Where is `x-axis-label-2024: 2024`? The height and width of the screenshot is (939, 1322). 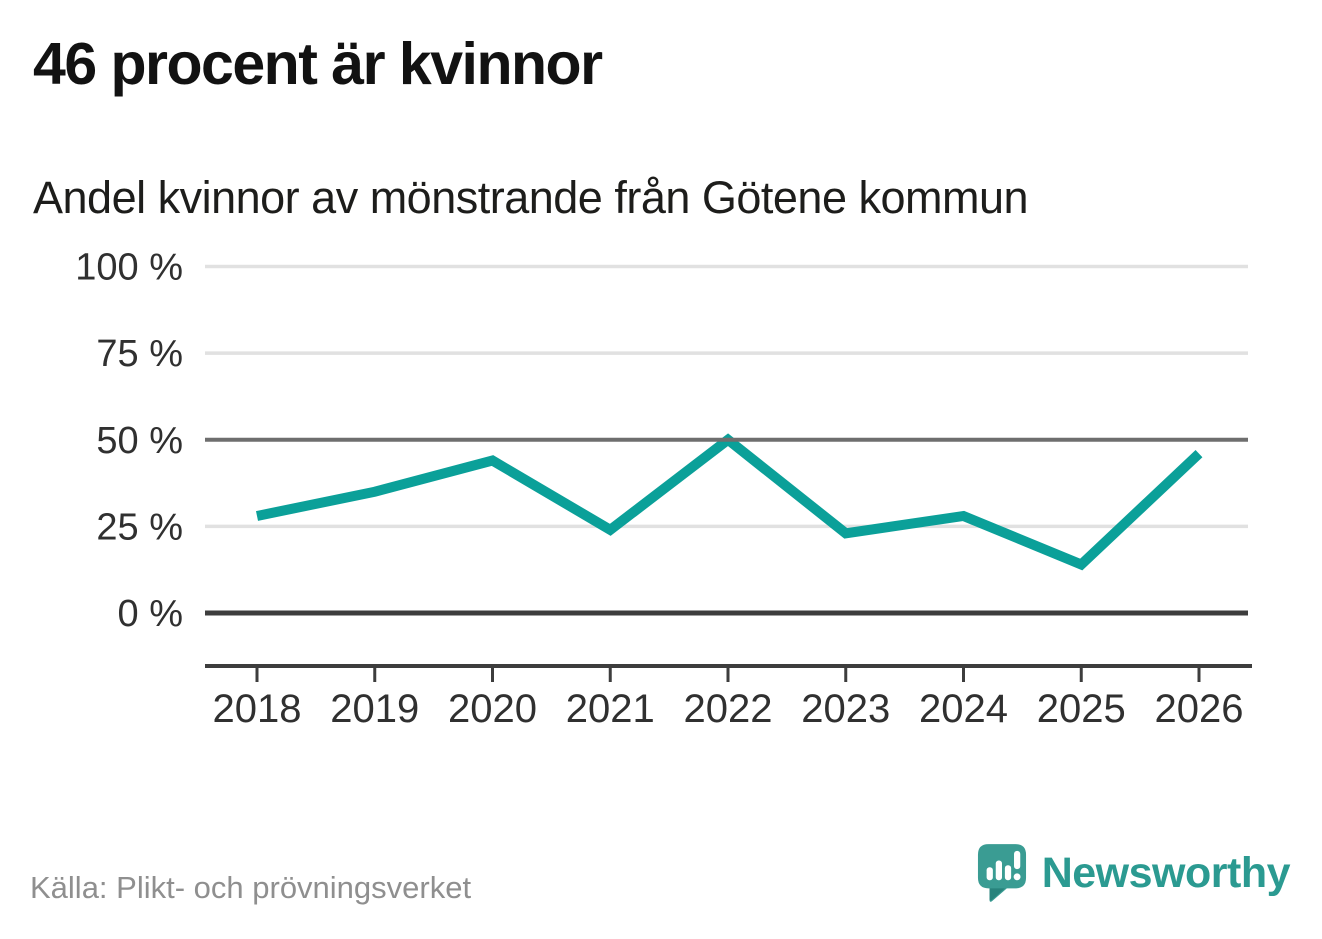 x-axis-label-2024: 2024 is located at coordinates (963, 709).